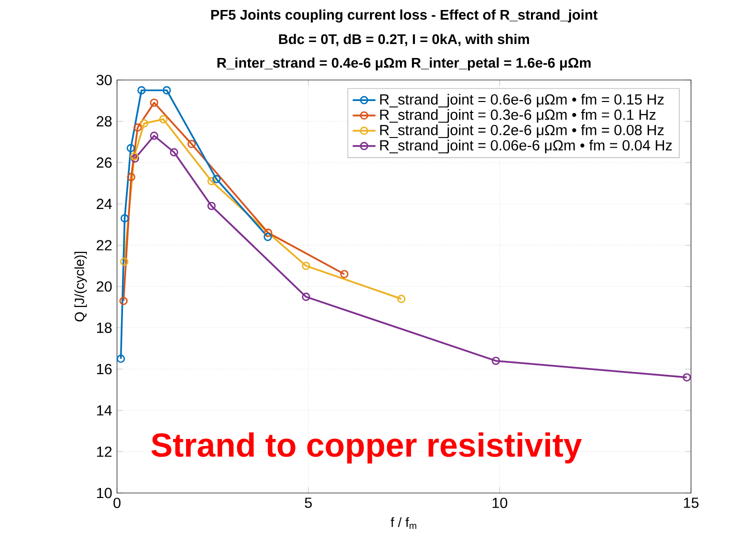 Image resolution: width=749 pixels, height=549 pixels. What do you see at coordinates (404, 64) in the screenshot?
I see `text: R_inter_strand = 0.4e-6 μΩm R_inter_petal = 1.6e-6 μΩm` at bounding box center [404, 64].